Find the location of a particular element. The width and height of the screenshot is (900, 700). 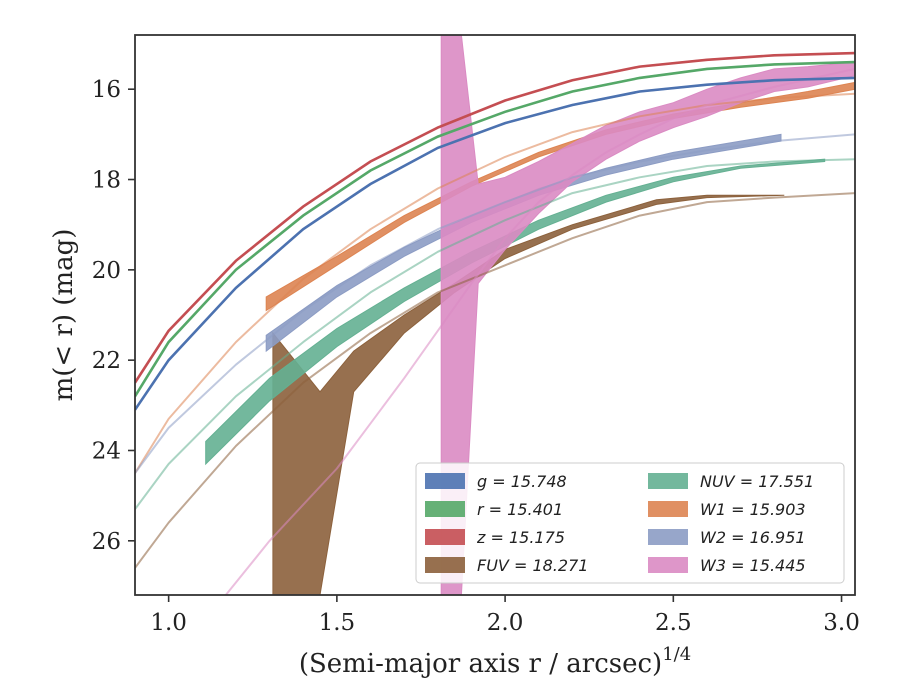

legend-label-w1: W1 = 15.903 is located at coordinates (753, 509).